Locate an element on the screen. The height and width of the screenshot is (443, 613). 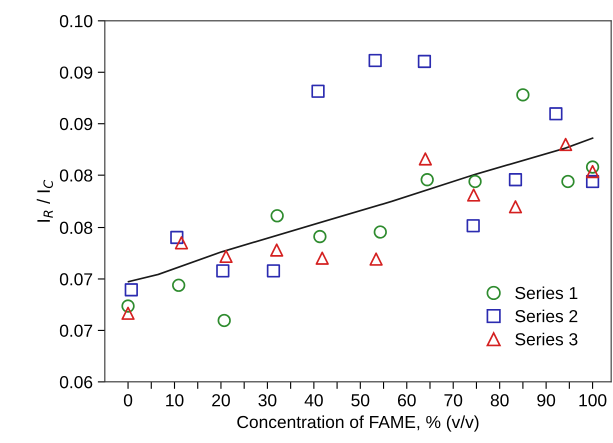
x-tick-label: 90 is located at coordinates (546, 400).